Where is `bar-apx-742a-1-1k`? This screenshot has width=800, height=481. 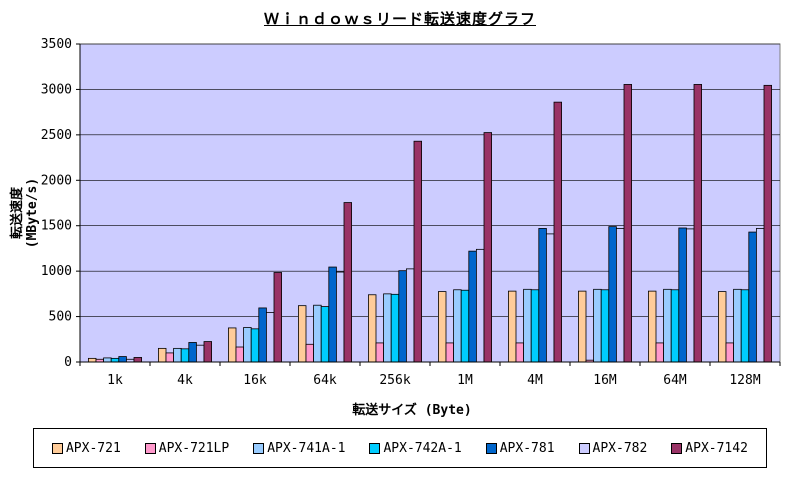
bar-apx-742a-1-1k is located at coordinates (115, 360).